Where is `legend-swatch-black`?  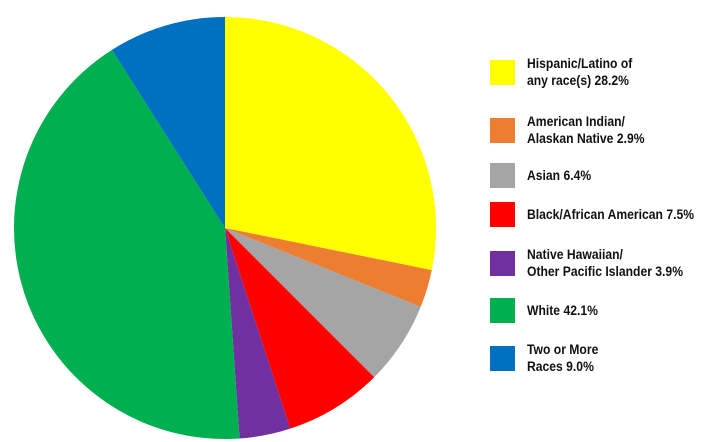
legend-swatch-black is located at coordinates (502, 214).